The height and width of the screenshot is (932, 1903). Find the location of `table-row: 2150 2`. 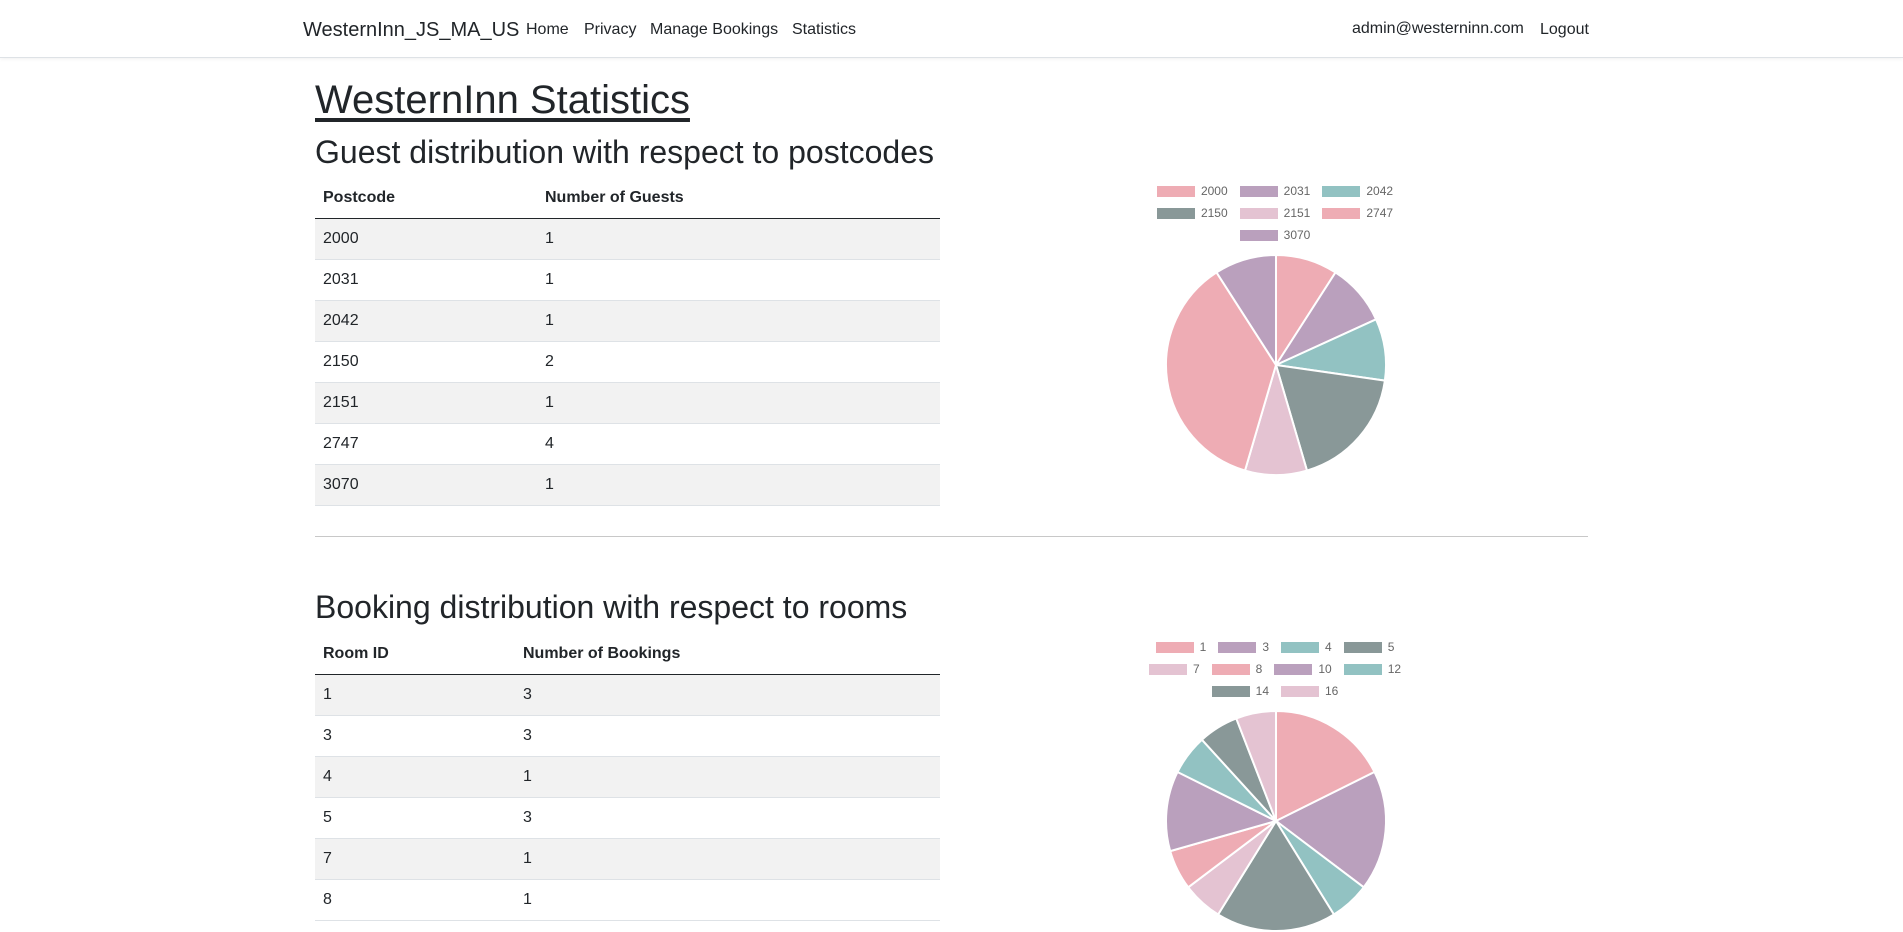

table-row: 2150 2 is located at coordinates (627, 362).